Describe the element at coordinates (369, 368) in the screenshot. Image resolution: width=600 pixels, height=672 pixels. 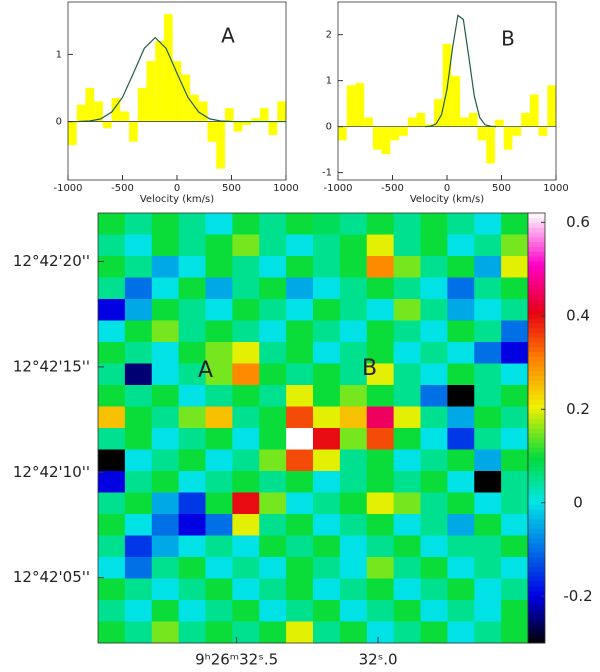
I see `annotation: B` at that location.